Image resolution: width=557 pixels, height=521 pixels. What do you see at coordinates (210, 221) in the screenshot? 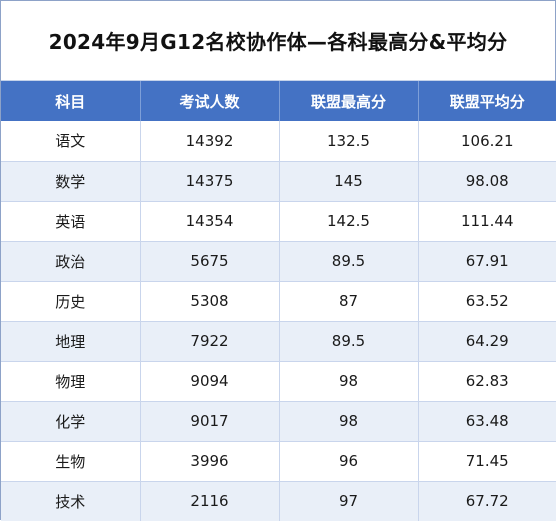
I see `cell-exam-count: 14354` at bounding box center [210, 221].